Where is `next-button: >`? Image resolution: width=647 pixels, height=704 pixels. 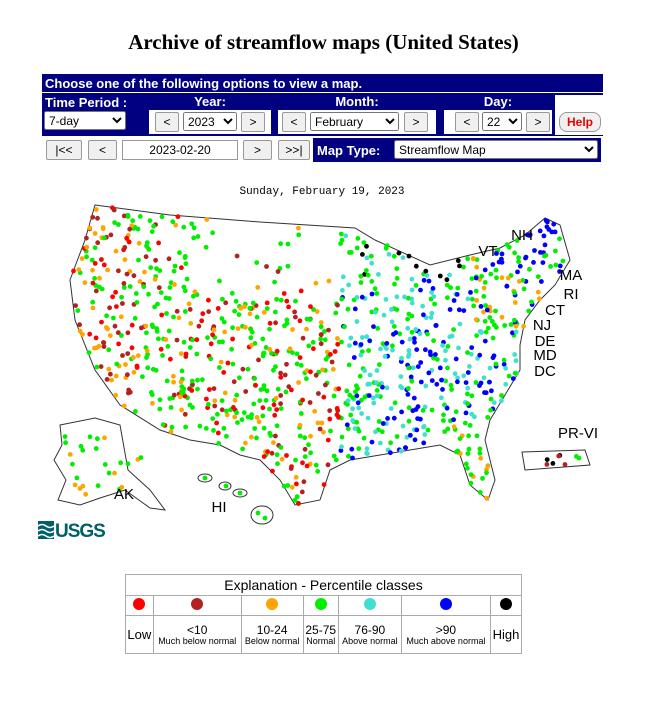 next-button: > is located at coordinates (257, 150).